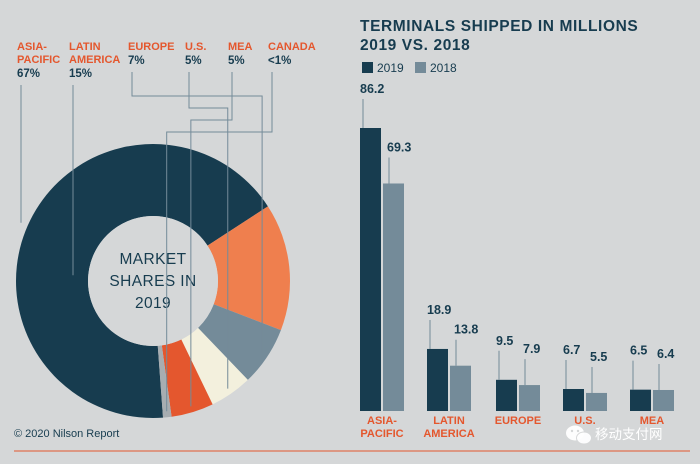 The height and width of the screenshot is (464, 700). Describe the element at coordinates (579, 435) in the screenshot. I see `wechat-icon` at that location.